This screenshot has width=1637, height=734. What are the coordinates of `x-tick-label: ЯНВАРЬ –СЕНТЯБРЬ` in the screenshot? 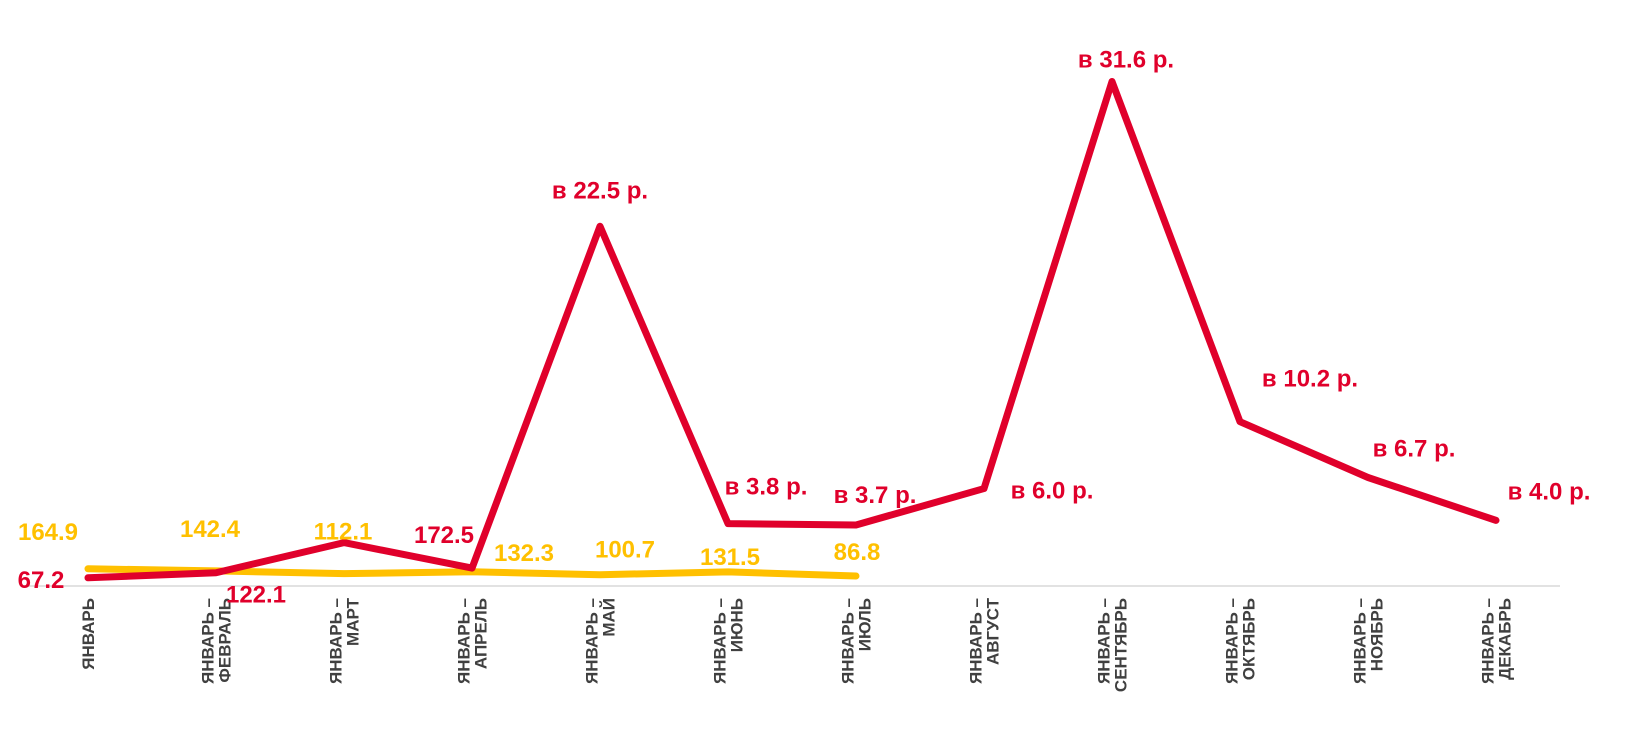 It's located at (1113, 645).